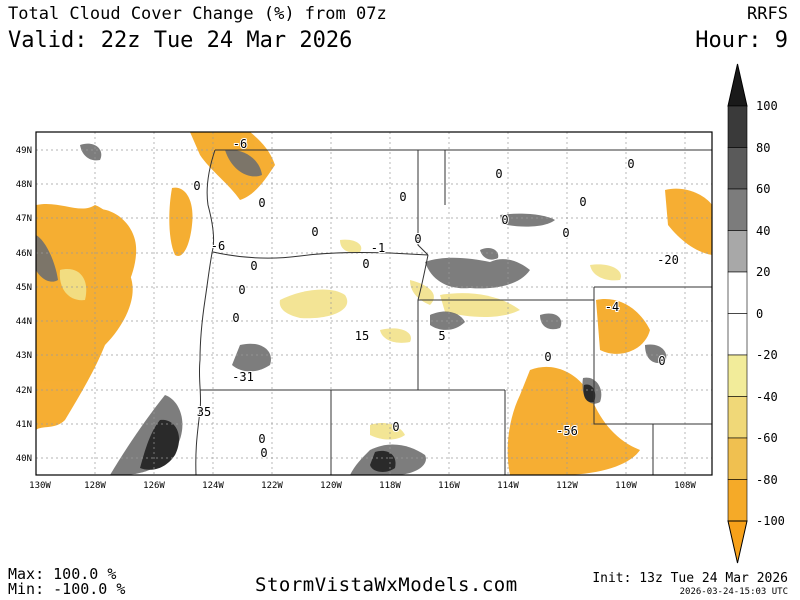 Image resolution: width=800 pixels, height=600 pixels. I want to click on colorbar-arrow-bottom, so click(737, 542).